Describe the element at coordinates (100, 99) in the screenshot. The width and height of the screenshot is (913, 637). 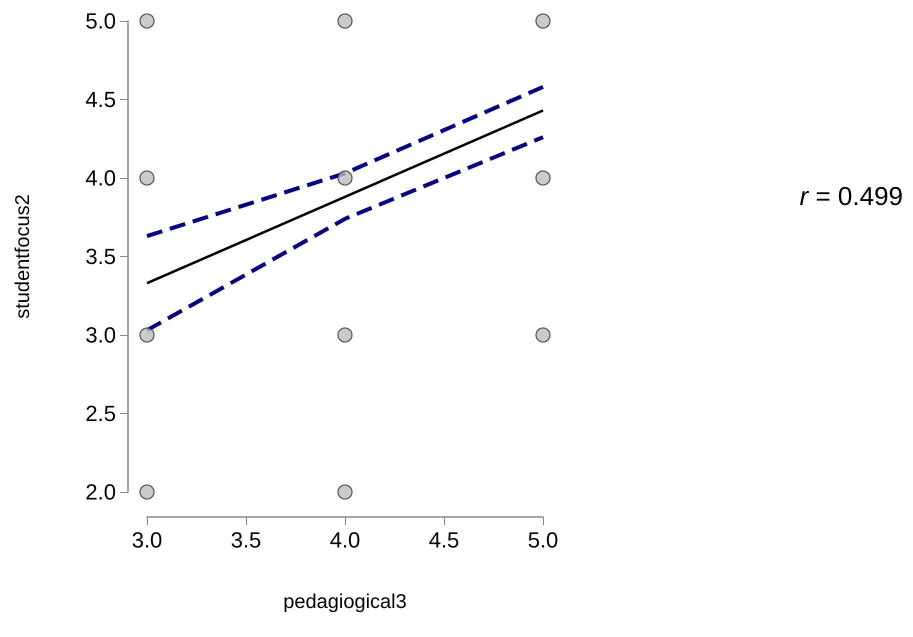
I see `y-tick-label: 4.5` at that location.